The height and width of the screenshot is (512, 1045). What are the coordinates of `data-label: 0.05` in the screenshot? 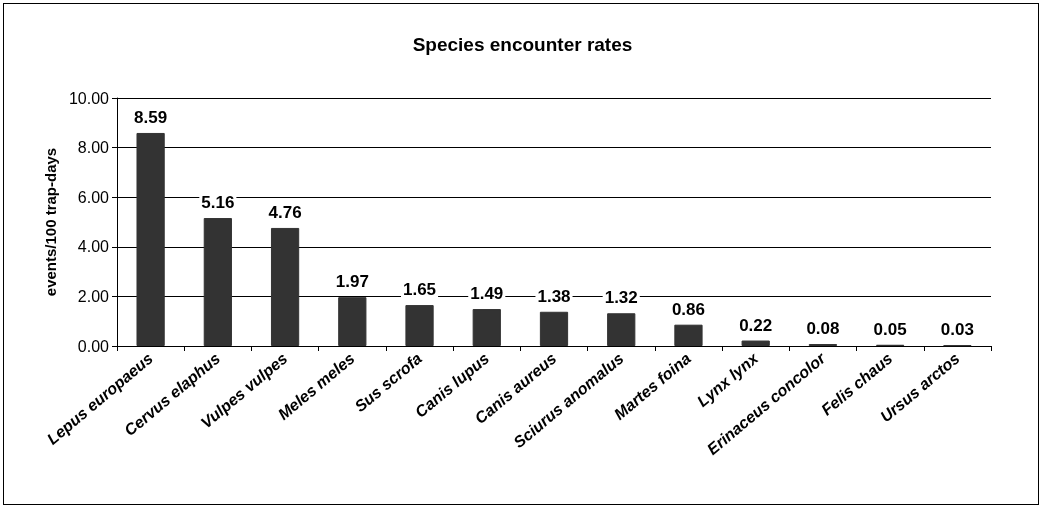 It's located at (890, 329).